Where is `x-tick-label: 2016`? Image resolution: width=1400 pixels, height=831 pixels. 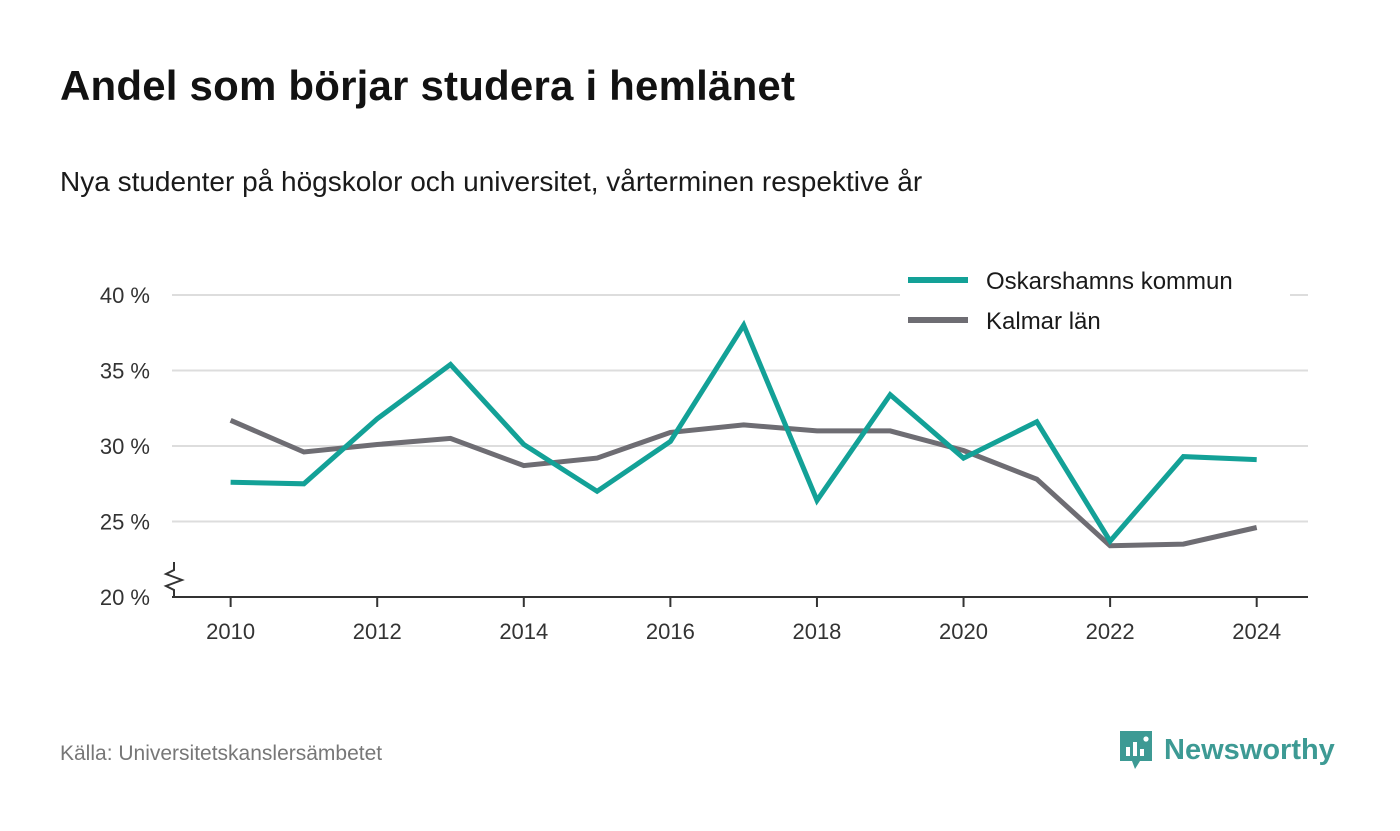 x-tick-label: 2016 is located at coordinates (670, 631).